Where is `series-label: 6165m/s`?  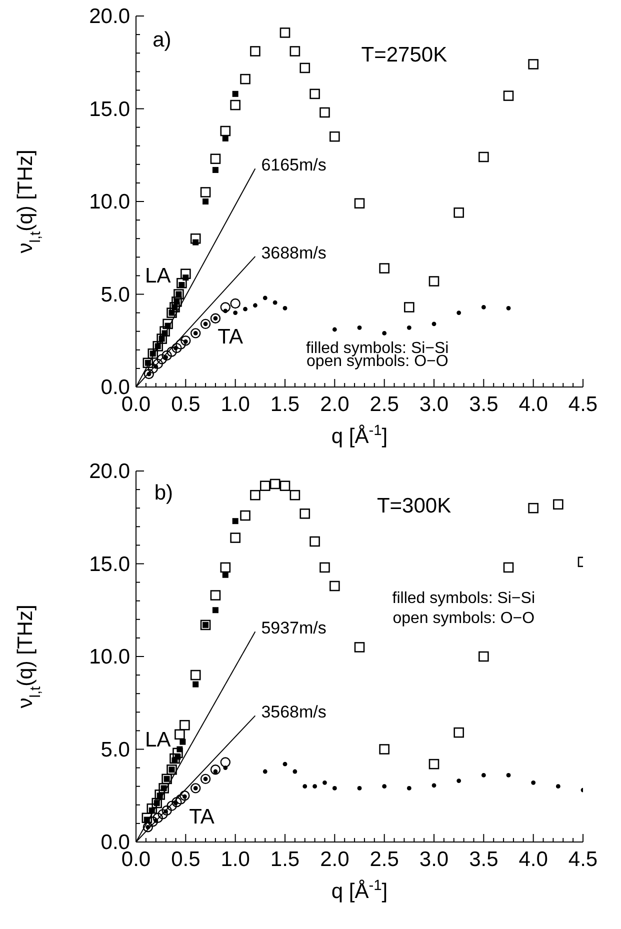 series-label: 6165m/s is located at coordinates (293, 165).